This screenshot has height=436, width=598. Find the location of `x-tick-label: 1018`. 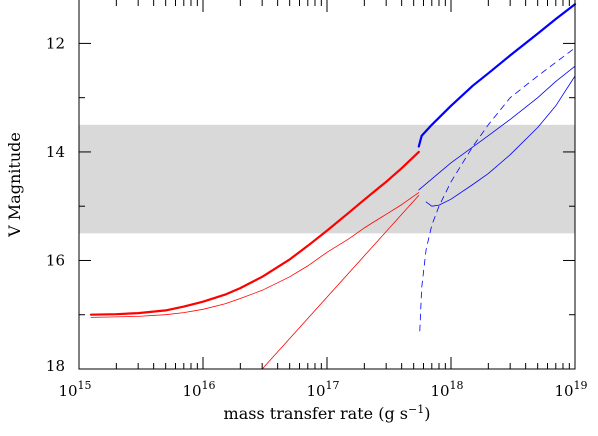

x-tick-label: 1018 is located at coordinates (446, 389).